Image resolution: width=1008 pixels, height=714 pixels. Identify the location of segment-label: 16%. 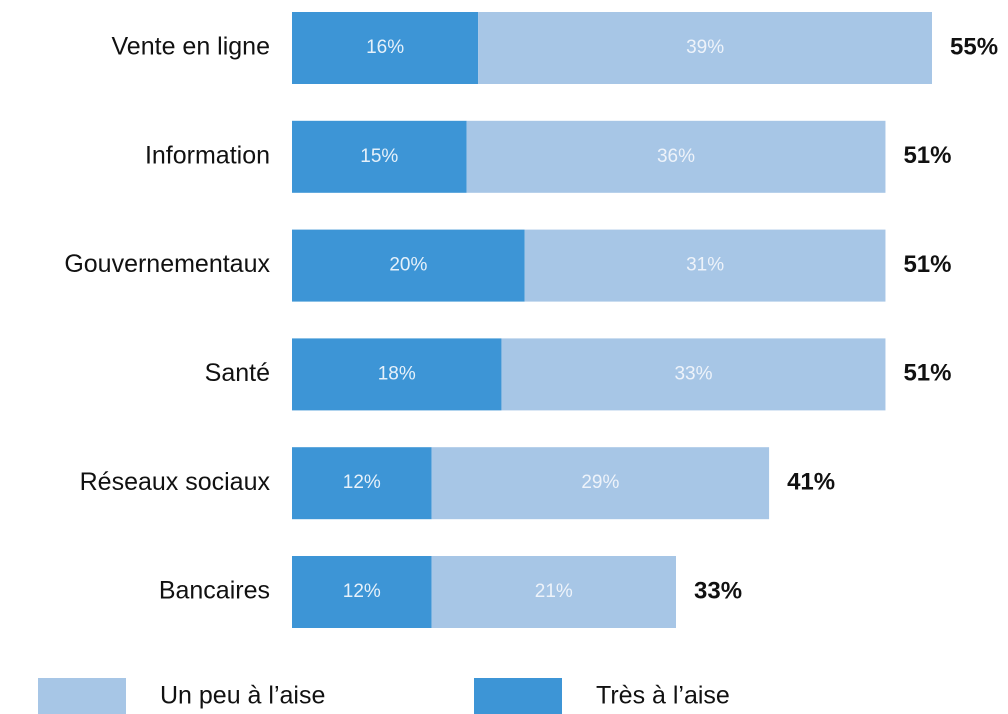
(385, 47).